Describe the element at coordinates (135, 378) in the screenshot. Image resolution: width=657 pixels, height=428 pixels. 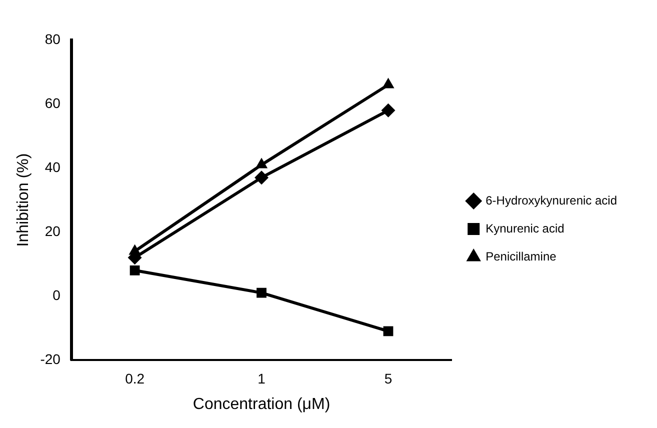
I see `x-tick-label: 0.2` at that location.